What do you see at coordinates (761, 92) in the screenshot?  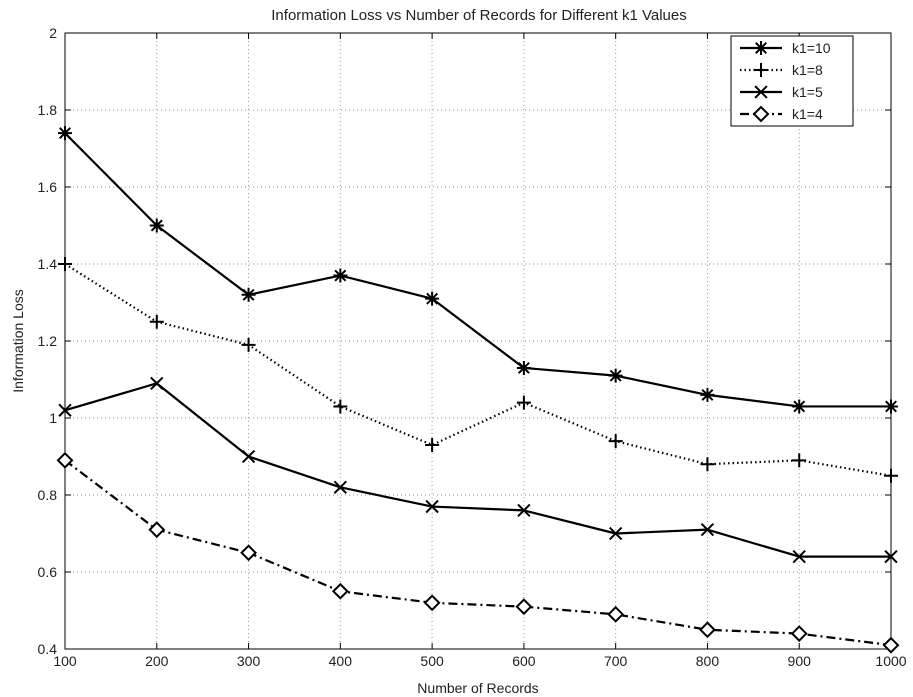 I see `legend-marker-x` at bounding box center [761, 92].